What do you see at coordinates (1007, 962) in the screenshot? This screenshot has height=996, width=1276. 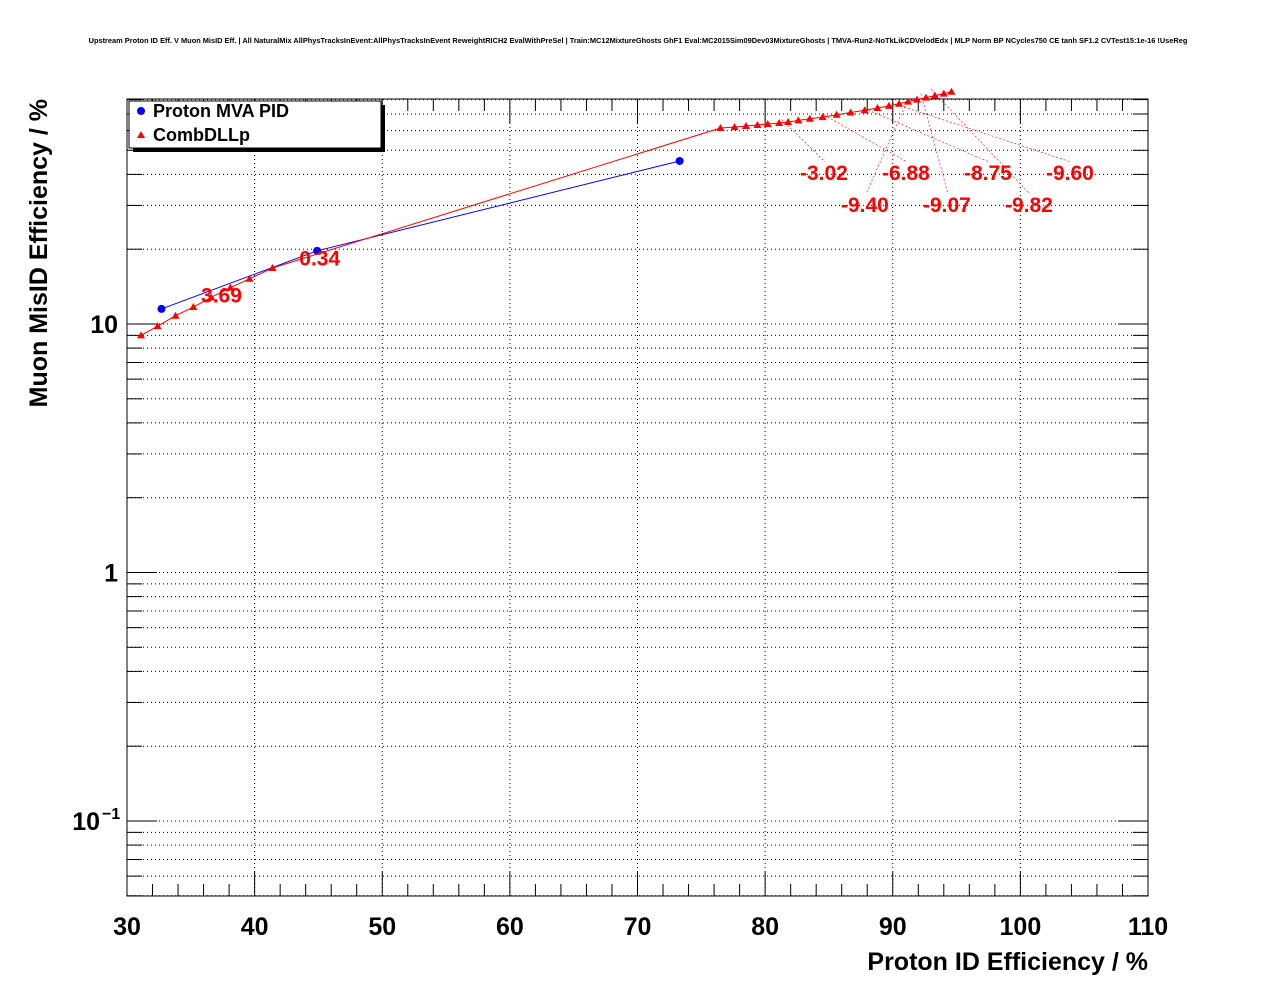 I see `x-axis-title: Proton ID Efficiency / %` at bounding box center [1007, 962].